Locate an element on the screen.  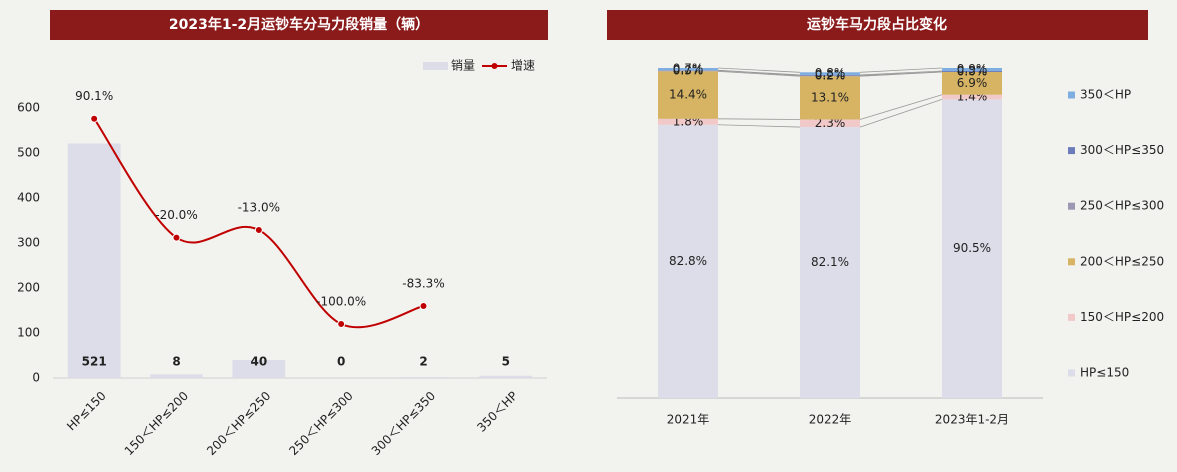
y-tick-label: 0 is located at coordinates (36, 378).